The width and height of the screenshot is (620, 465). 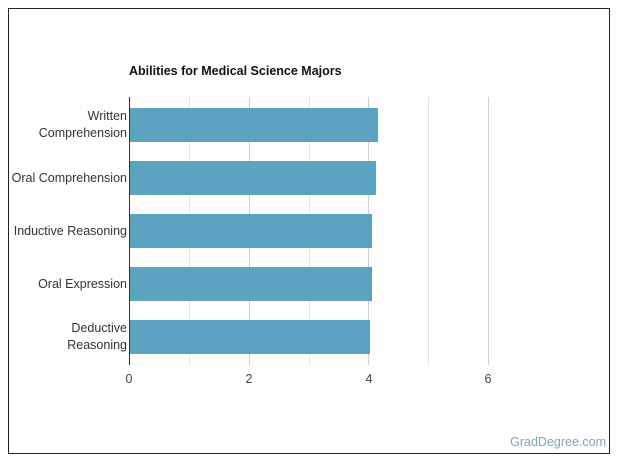 I want to click on chart-title: Abilities for Medical Science Majors, so click(x=235, y=71).